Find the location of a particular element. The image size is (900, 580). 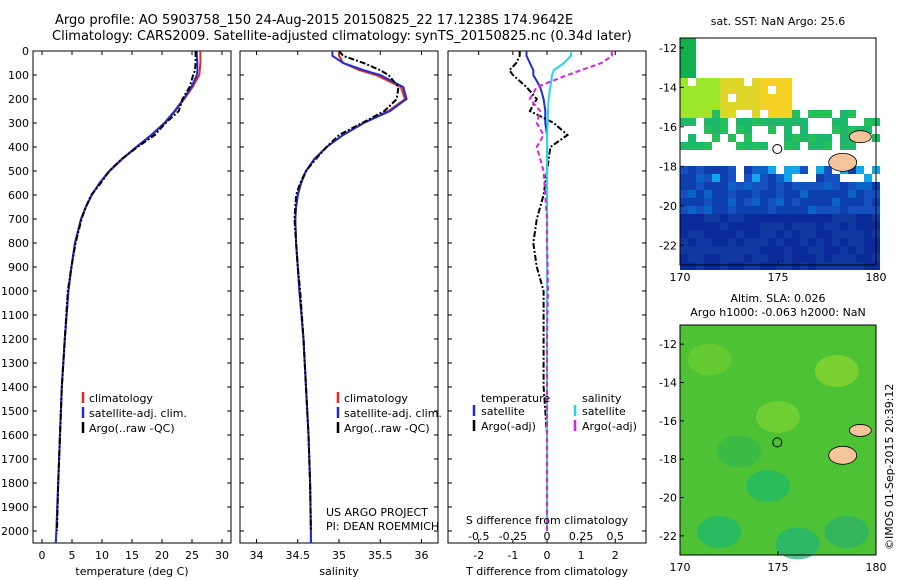

series-line-climatology is located at coordinates (350, 297).